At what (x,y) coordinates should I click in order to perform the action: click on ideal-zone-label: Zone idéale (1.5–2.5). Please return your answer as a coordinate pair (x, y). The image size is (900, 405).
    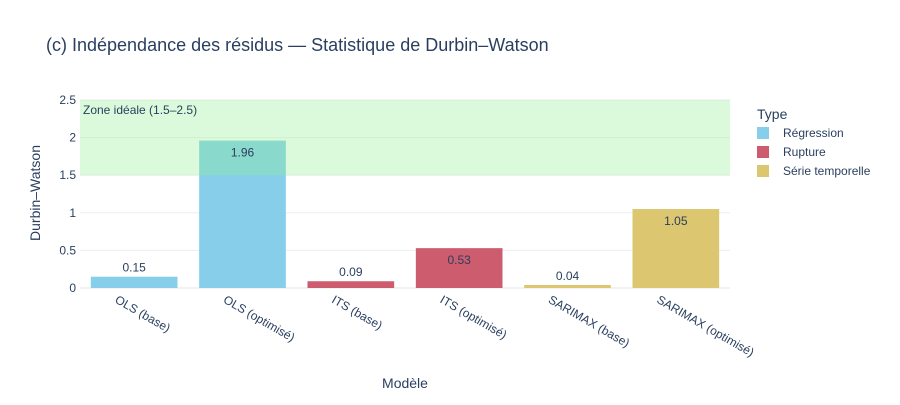
    Looking at the image, I should click on (140, 110).